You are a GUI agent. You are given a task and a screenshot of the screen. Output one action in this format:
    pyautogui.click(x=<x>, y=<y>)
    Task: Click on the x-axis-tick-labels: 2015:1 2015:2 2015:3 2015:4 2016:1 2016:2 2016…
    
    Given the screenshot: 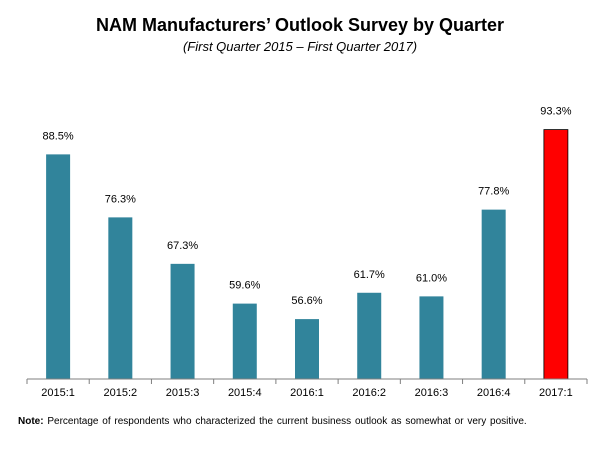 What is the action you would take?
    pyautogui.click(x=306, y=393)
    